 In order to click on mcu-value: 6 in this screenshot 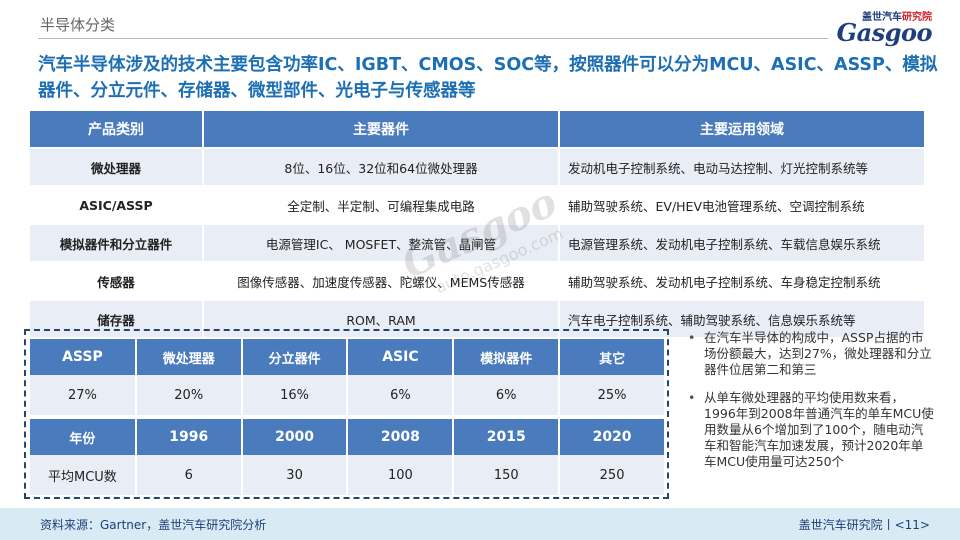, I will do `click(189, 475)`.